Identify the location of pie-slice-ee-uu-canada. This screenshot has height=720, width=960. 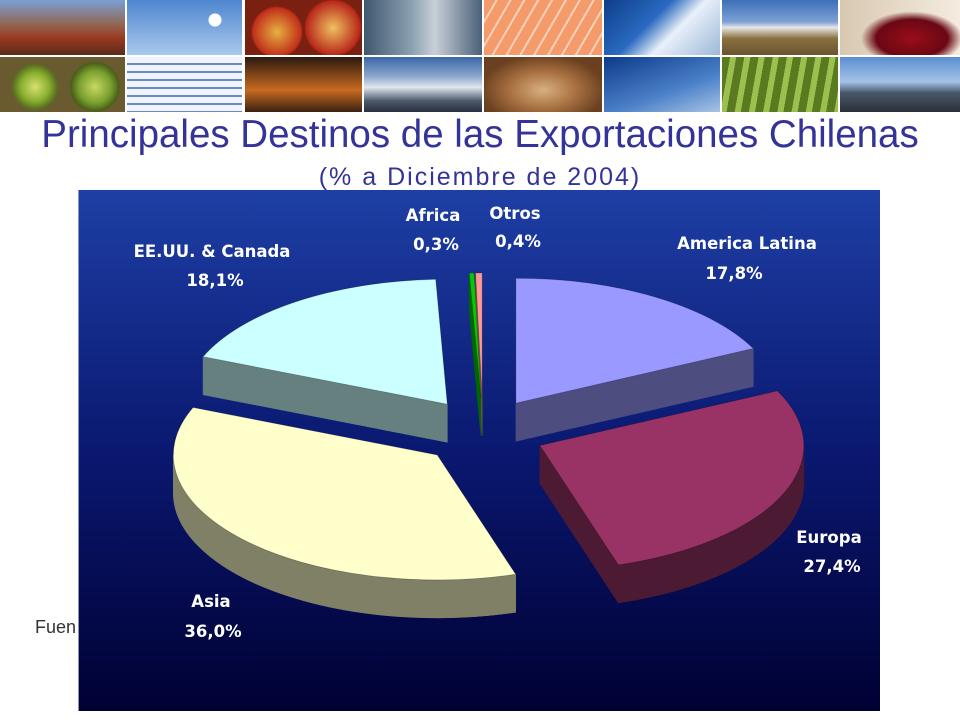
(325, 341).